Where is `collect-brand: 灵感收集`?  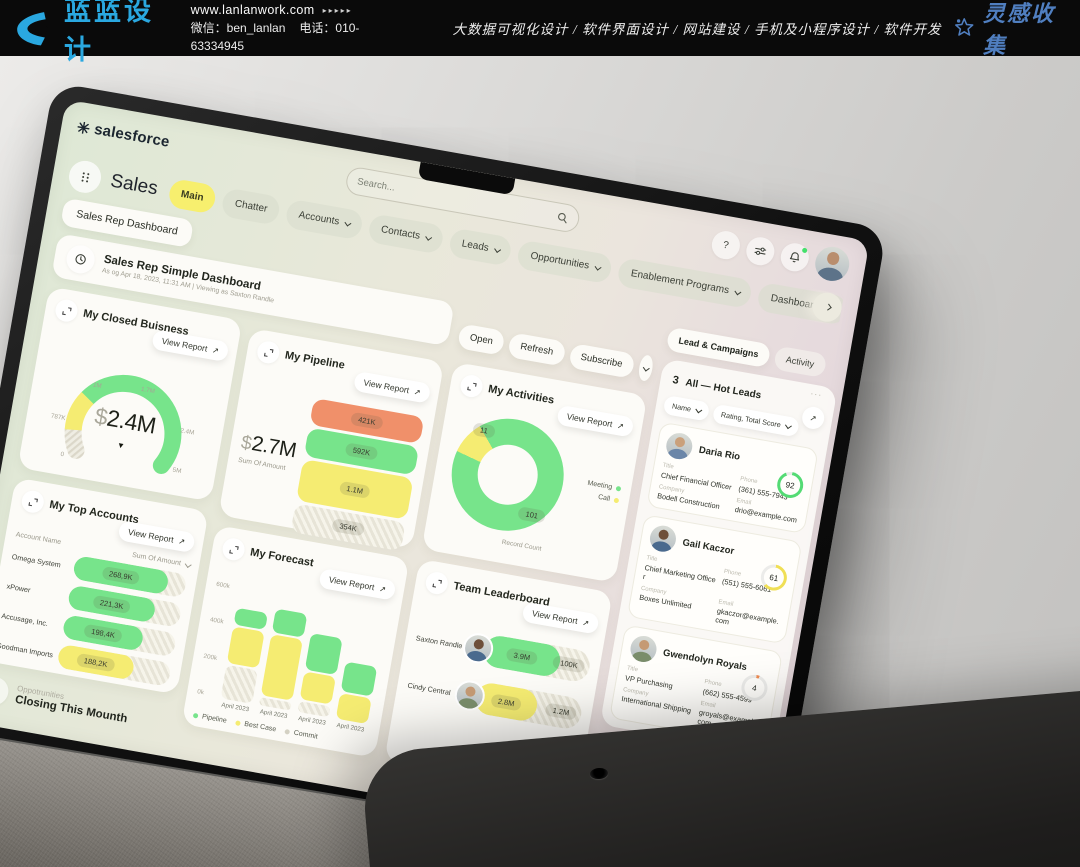 collect-brand: 灵感收集 is located at coordinates (1018, 29).